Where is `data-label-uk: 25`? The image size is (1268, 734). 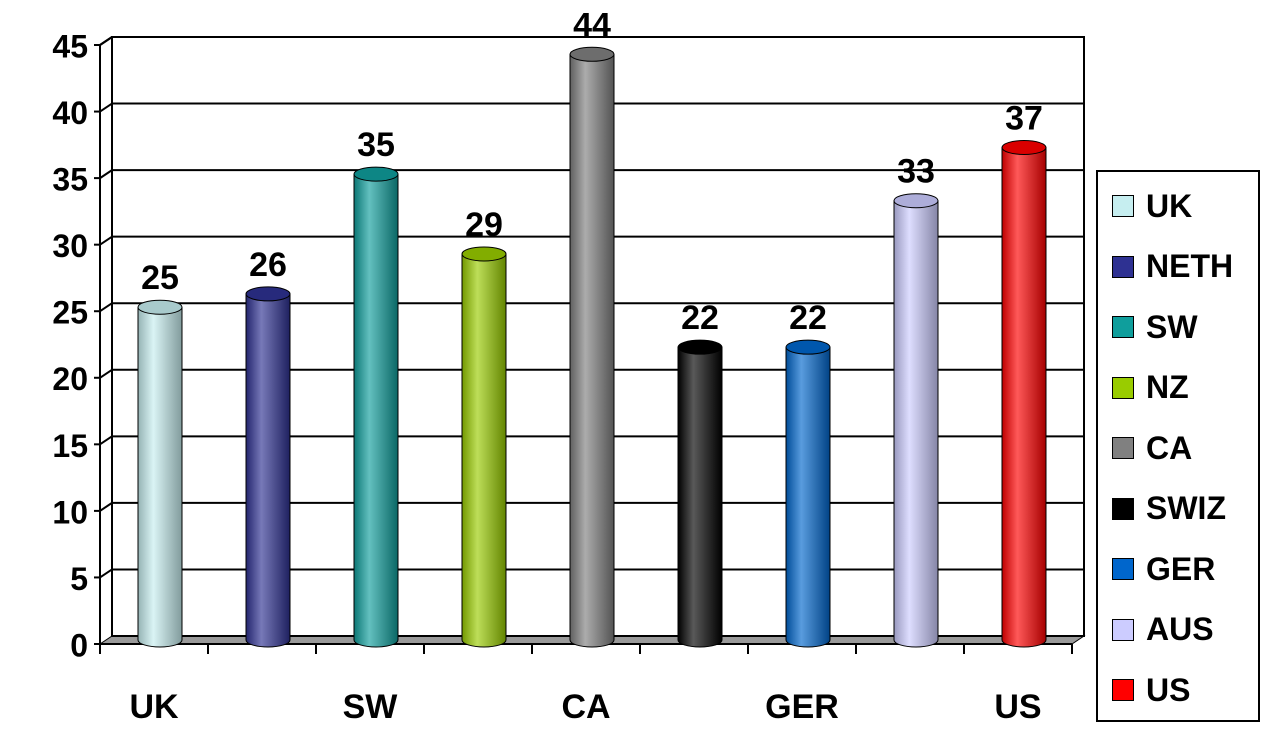
data-label-uk: 25 is located at coordinates (160, 278).